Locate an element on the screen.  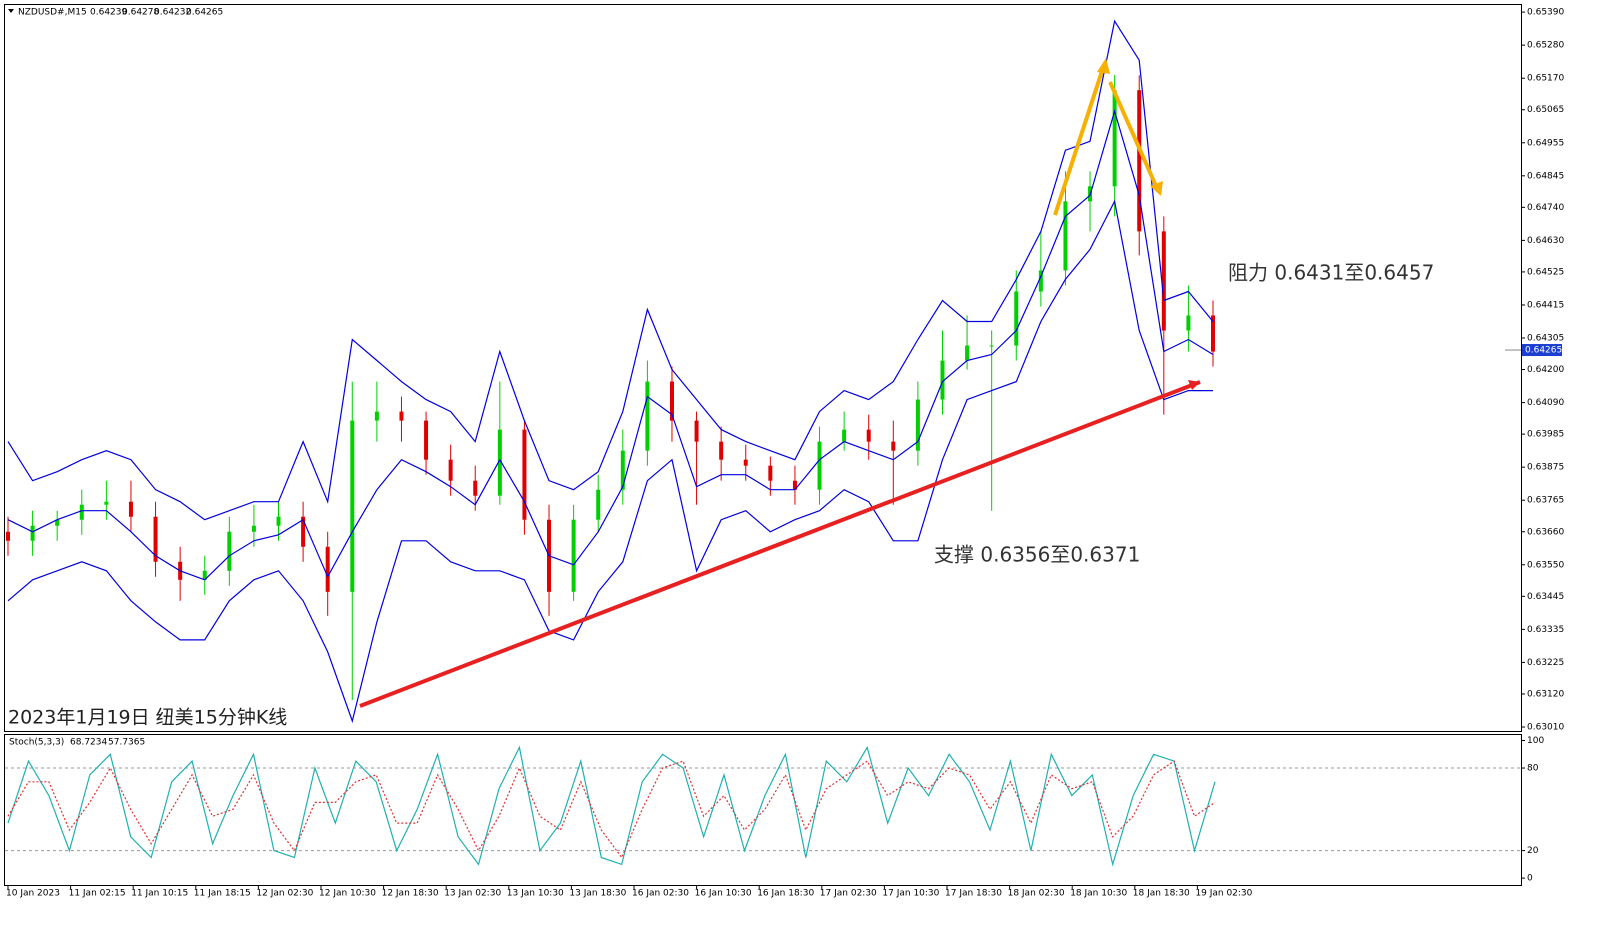
y-tick-label: 0.63225 is located at coordinates (1545, 663).